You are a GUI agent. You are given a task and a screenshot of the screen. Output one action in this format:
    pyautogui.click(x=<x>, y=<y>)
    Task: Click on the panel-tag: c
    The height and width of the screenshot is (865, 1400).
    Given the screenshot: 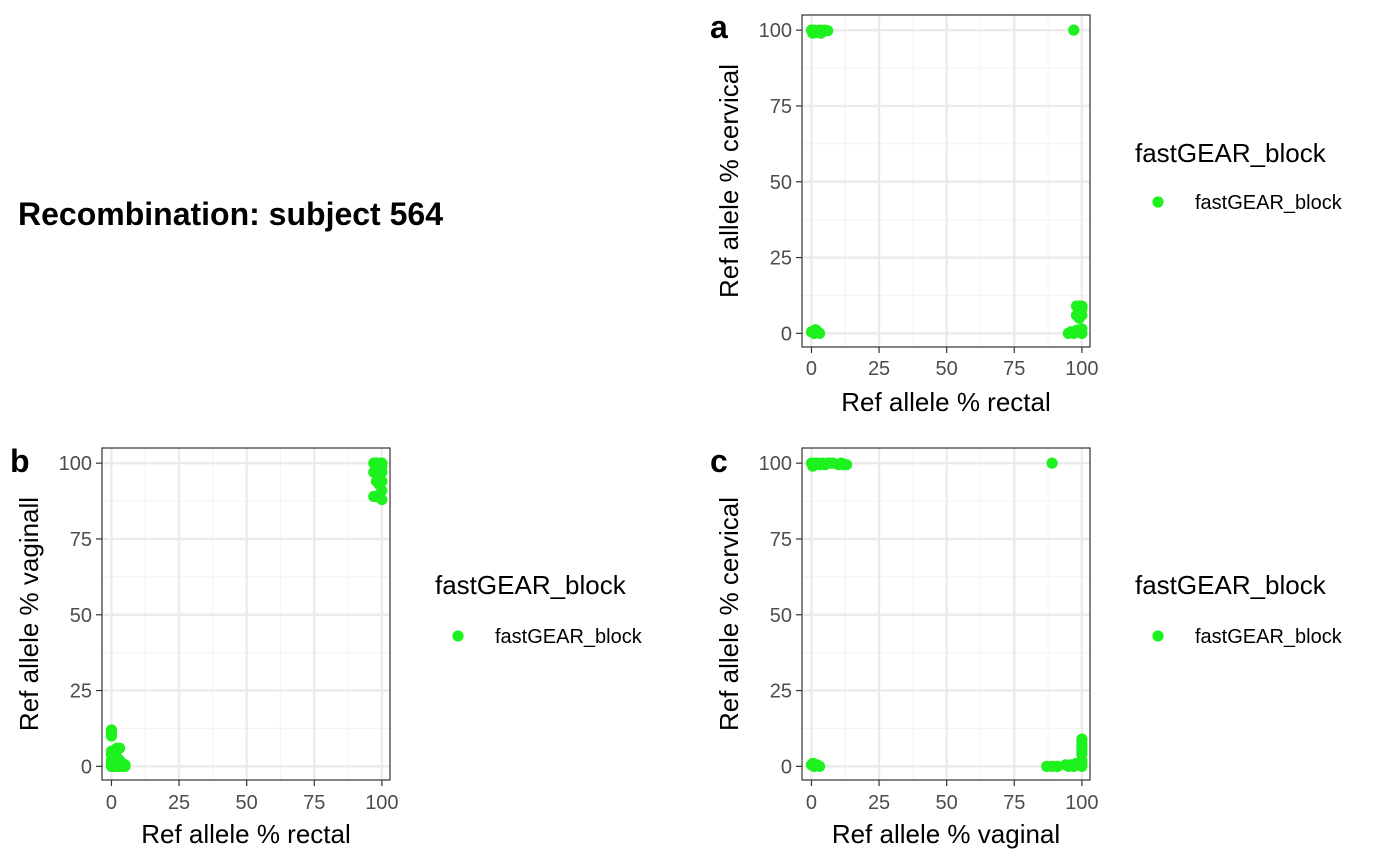 What is the action you would take?
    pyautogui.click(x=719, y=461)
    